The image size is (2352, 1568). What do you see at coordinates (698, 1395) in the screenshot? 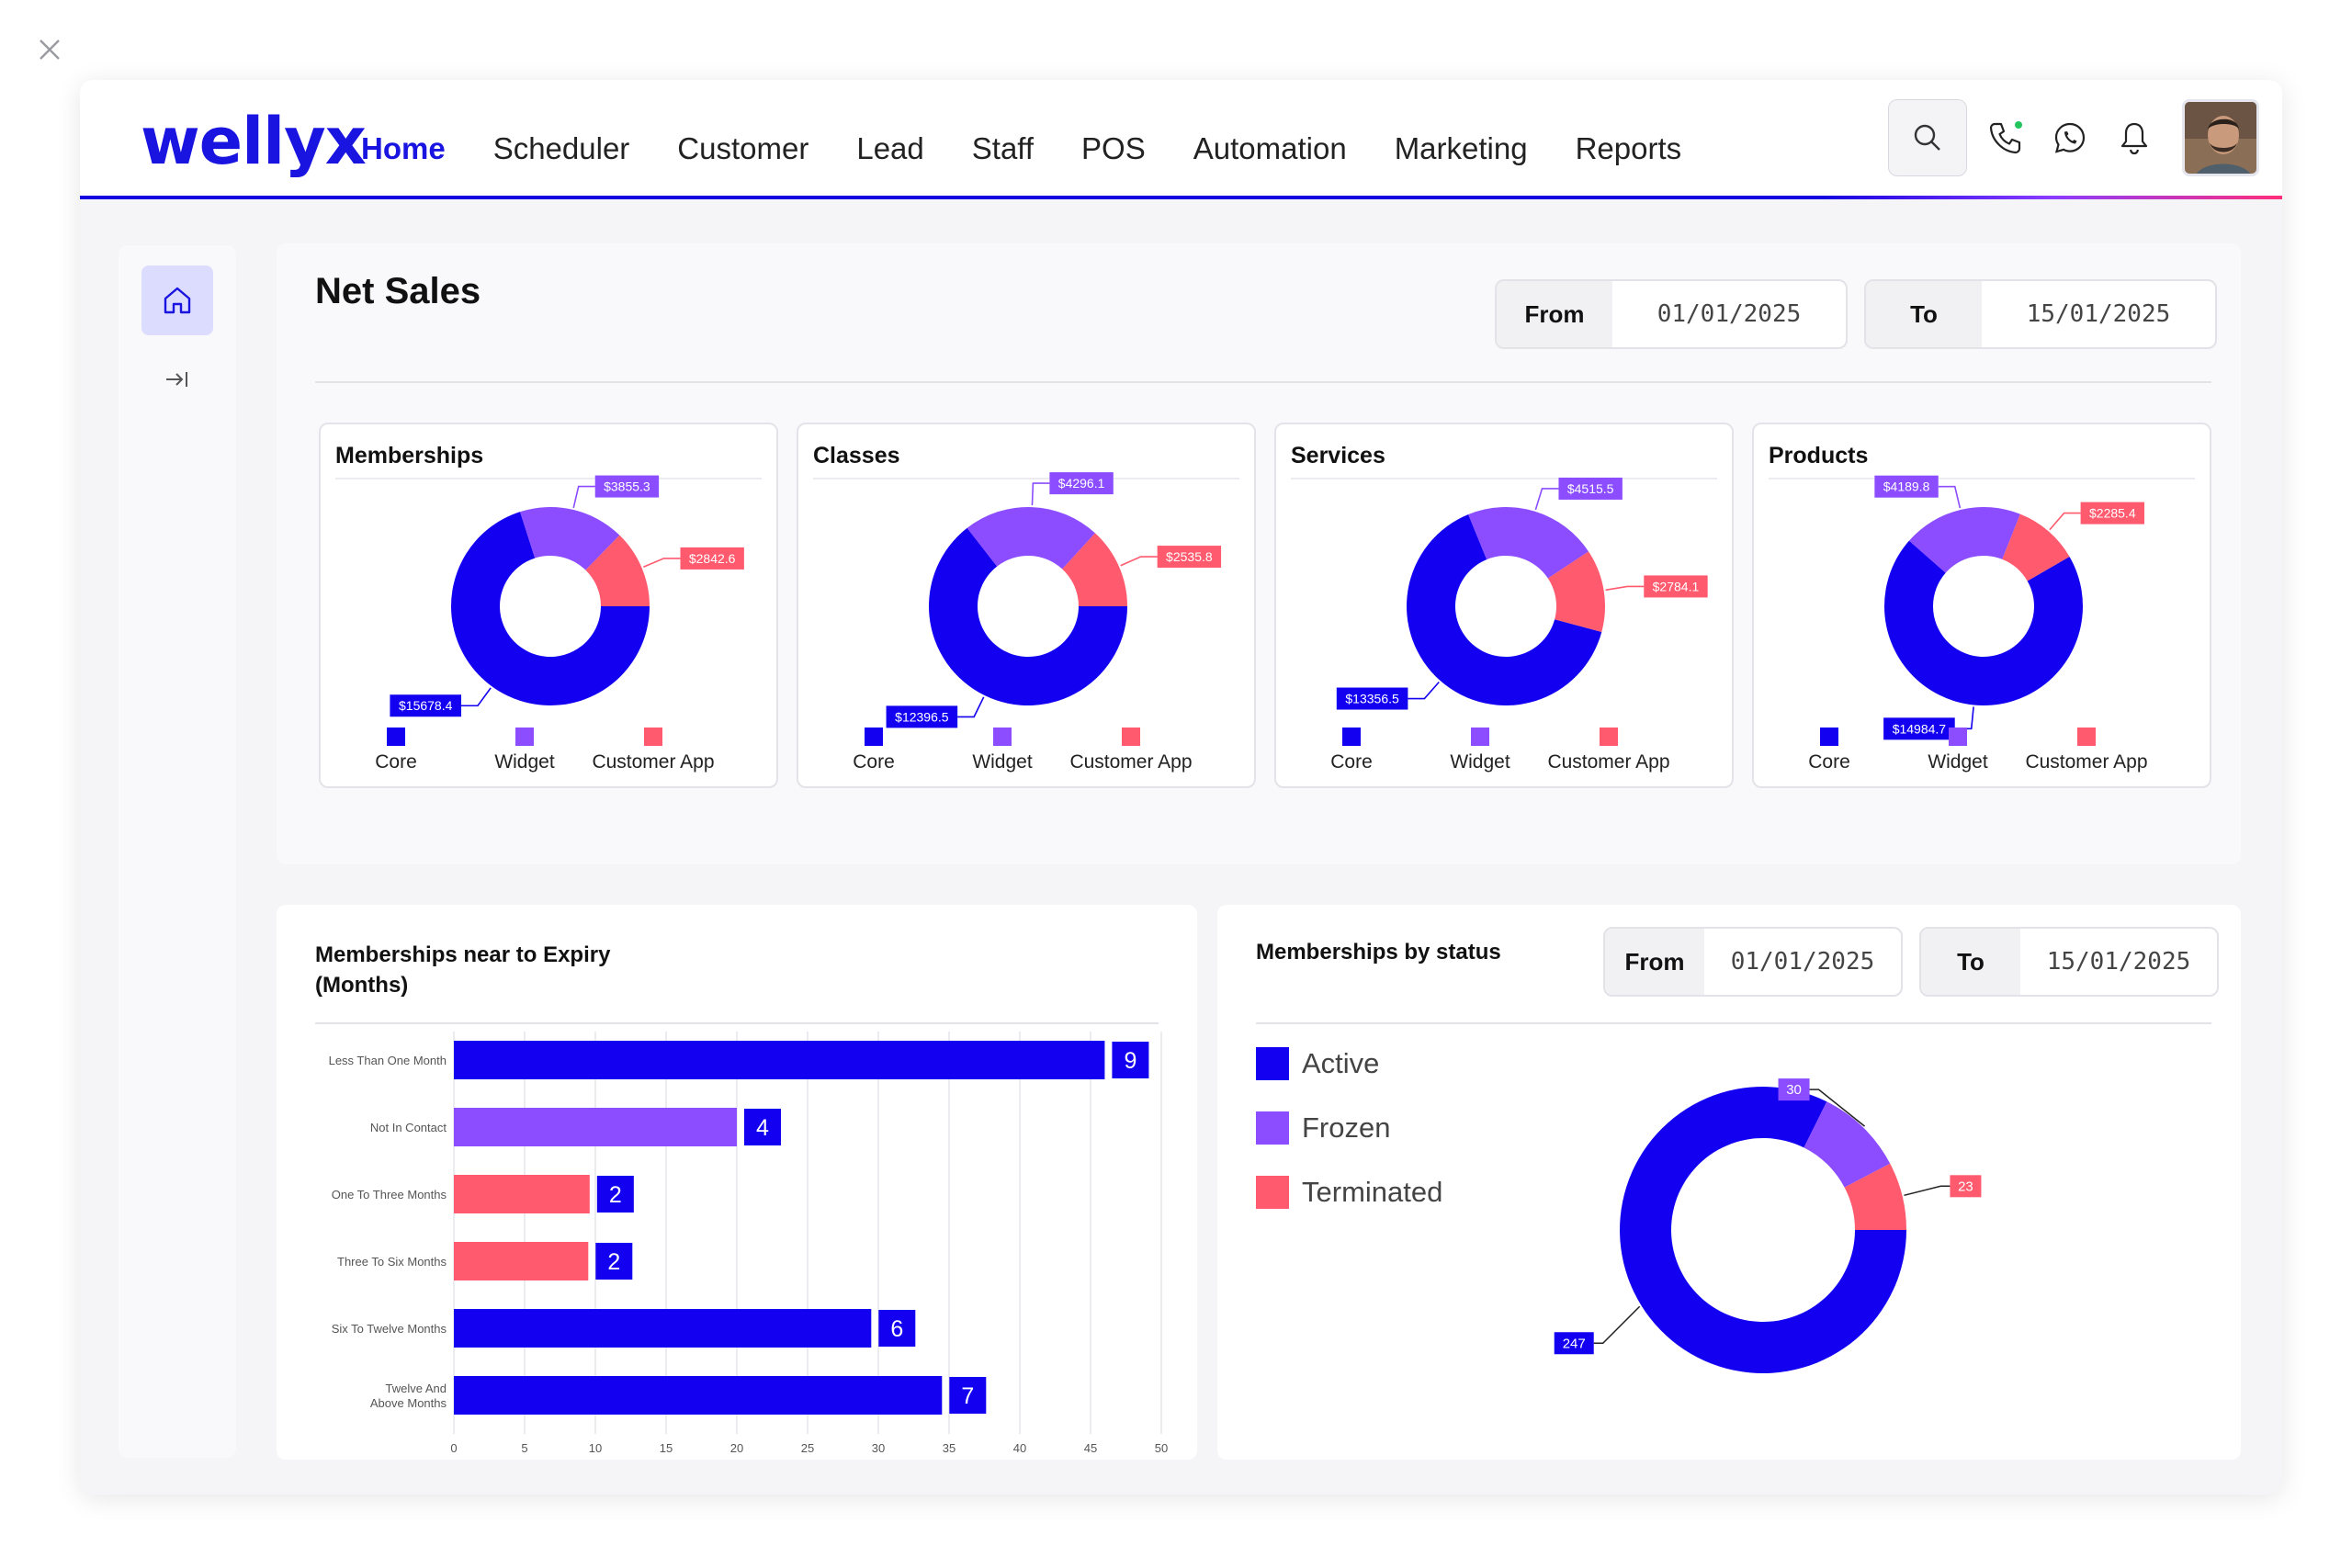
I see `bar-twelve-and-above-months` at bounding box center [698, 1395].